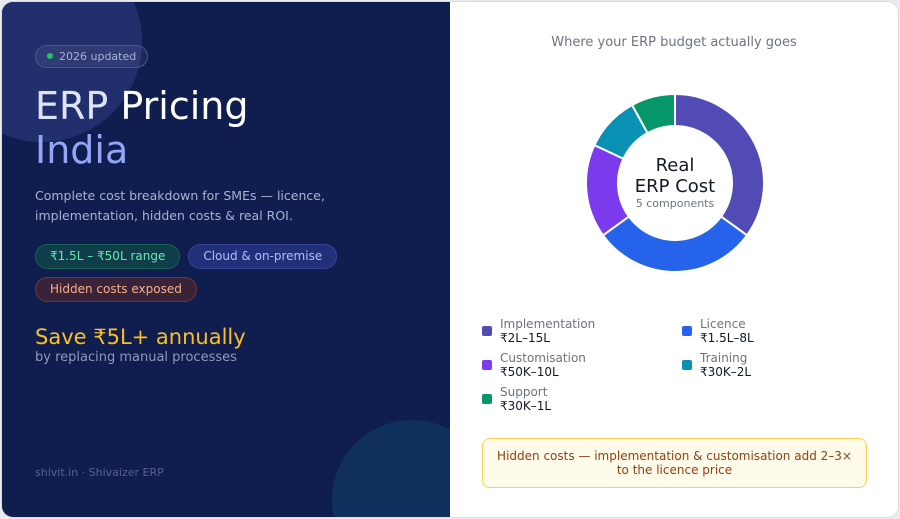  What do you see at coordinates (675, 186) in the screenshot?
I see `center-line-2: ERP Cost` at bounding box center [675, 186].